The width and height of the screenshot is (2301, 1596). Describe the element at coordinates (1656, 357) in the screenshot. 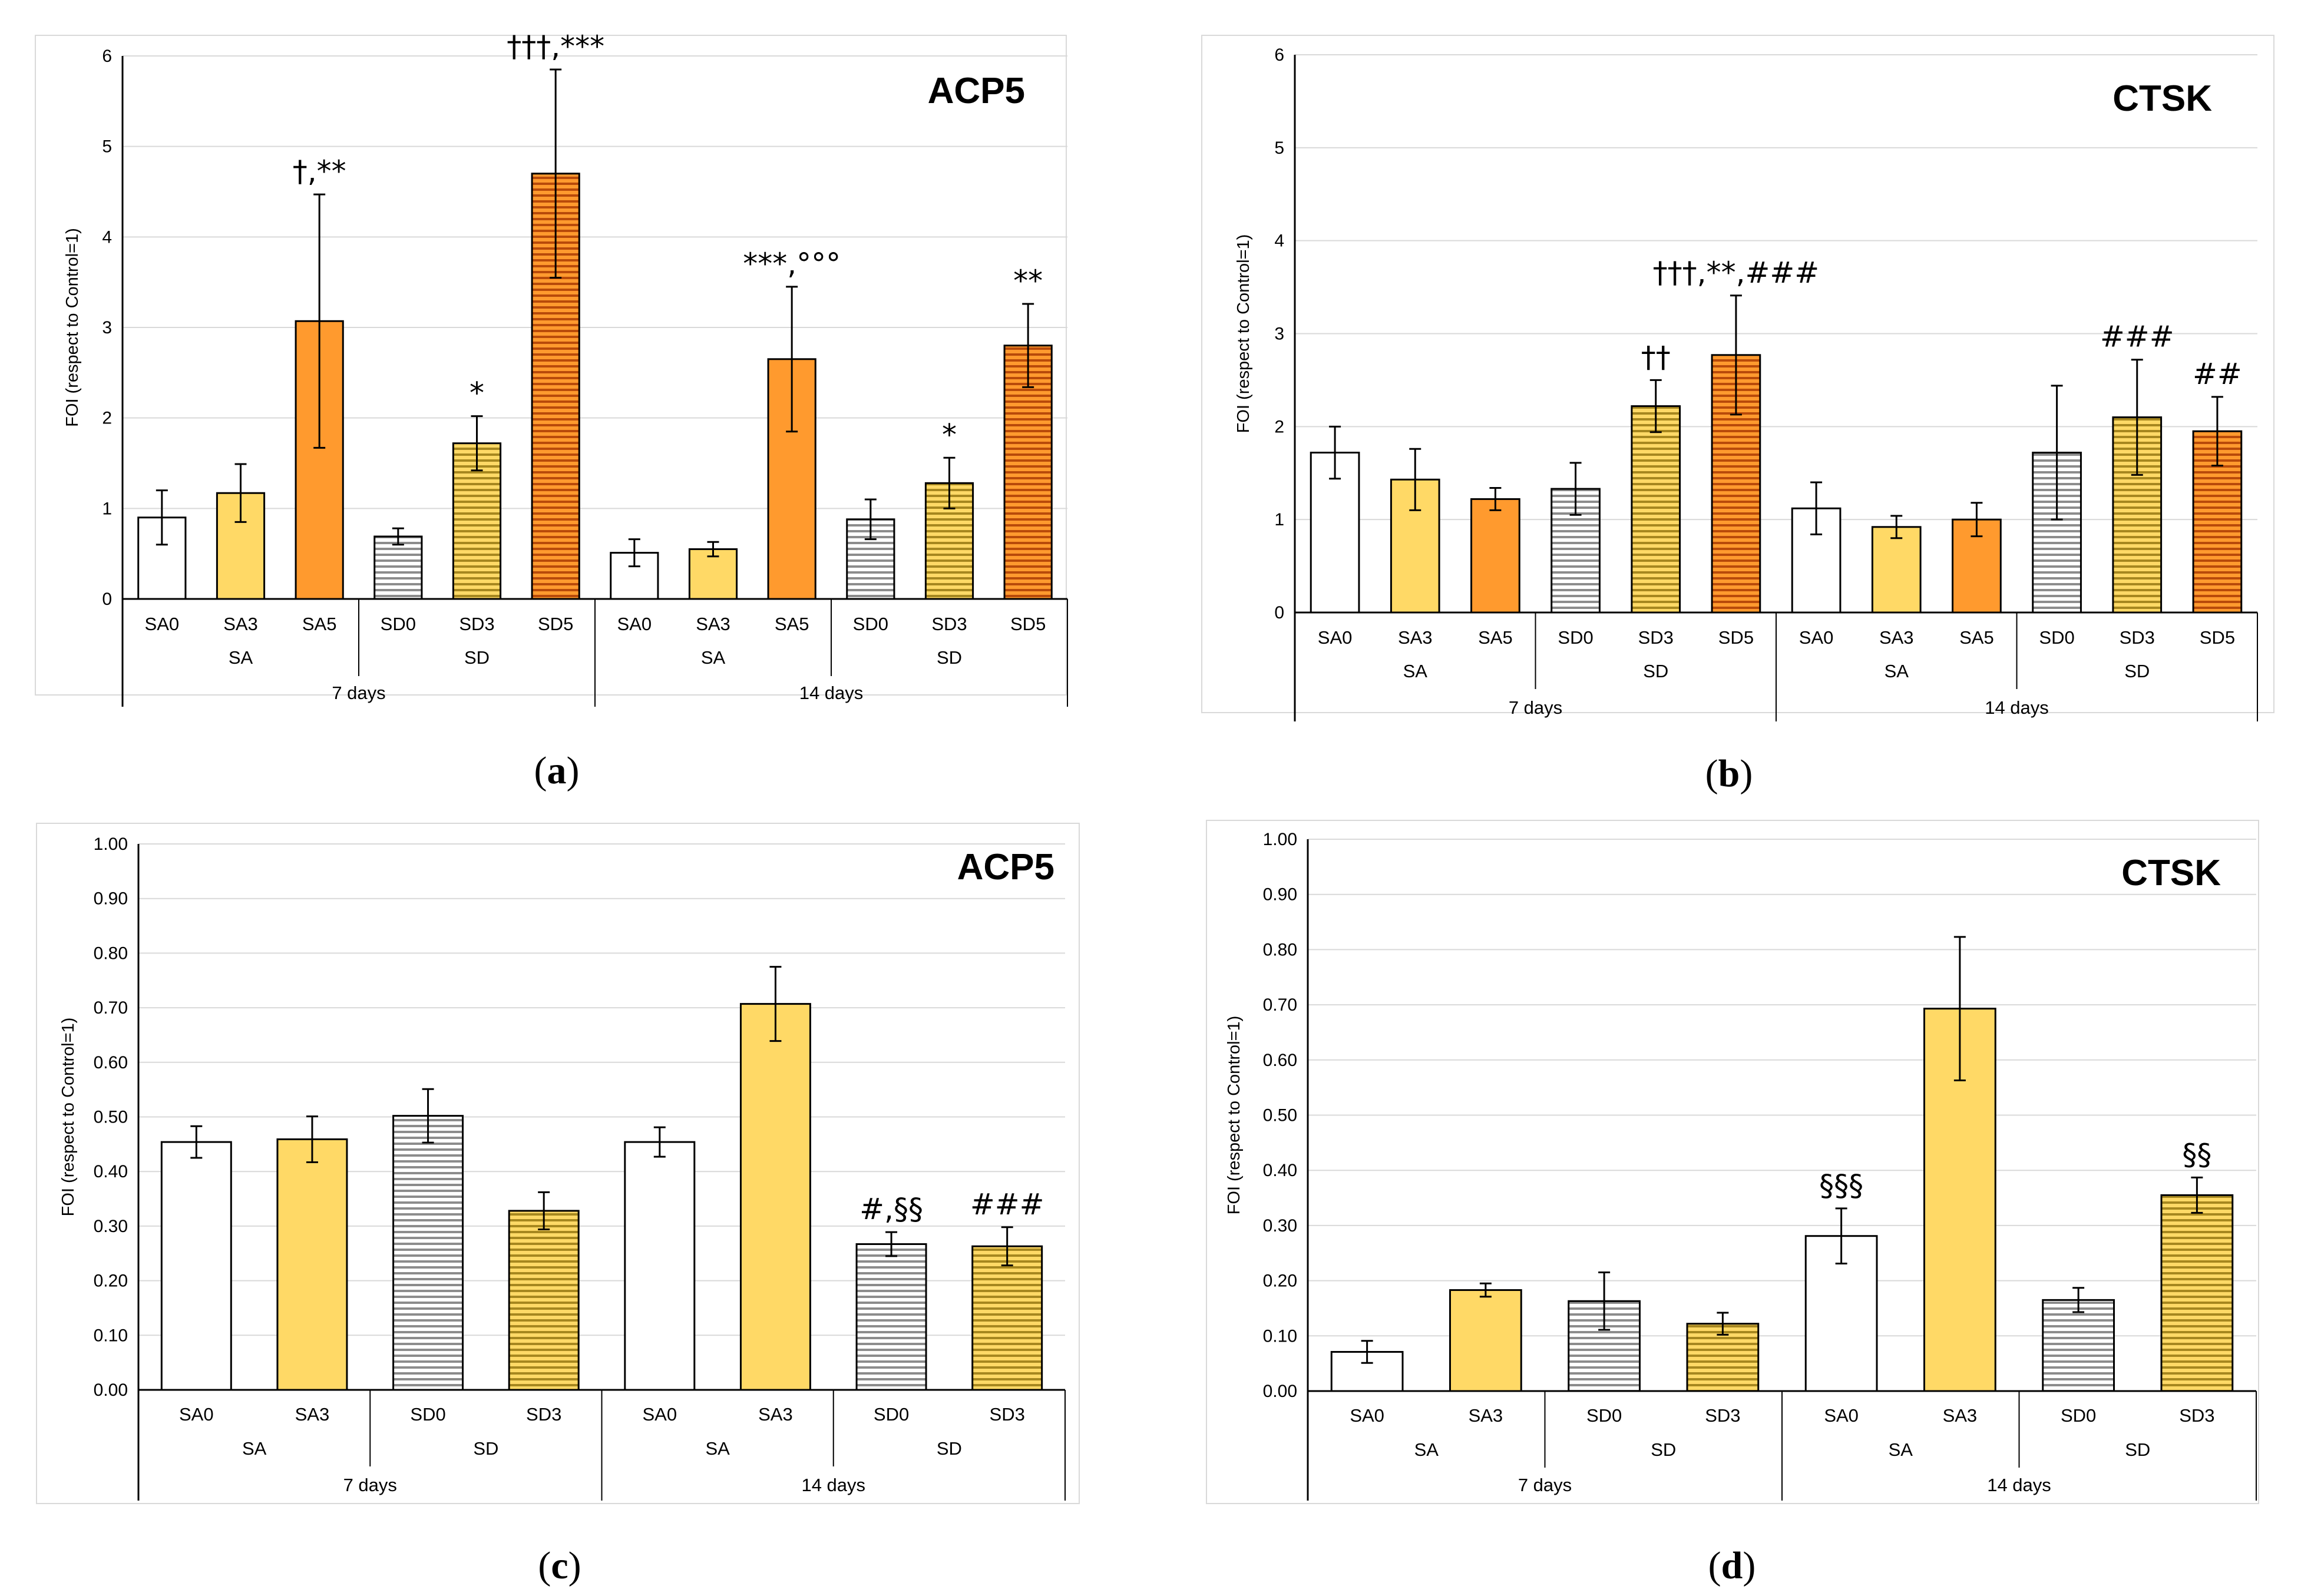

I see `significance-annotation: ††` at that location.